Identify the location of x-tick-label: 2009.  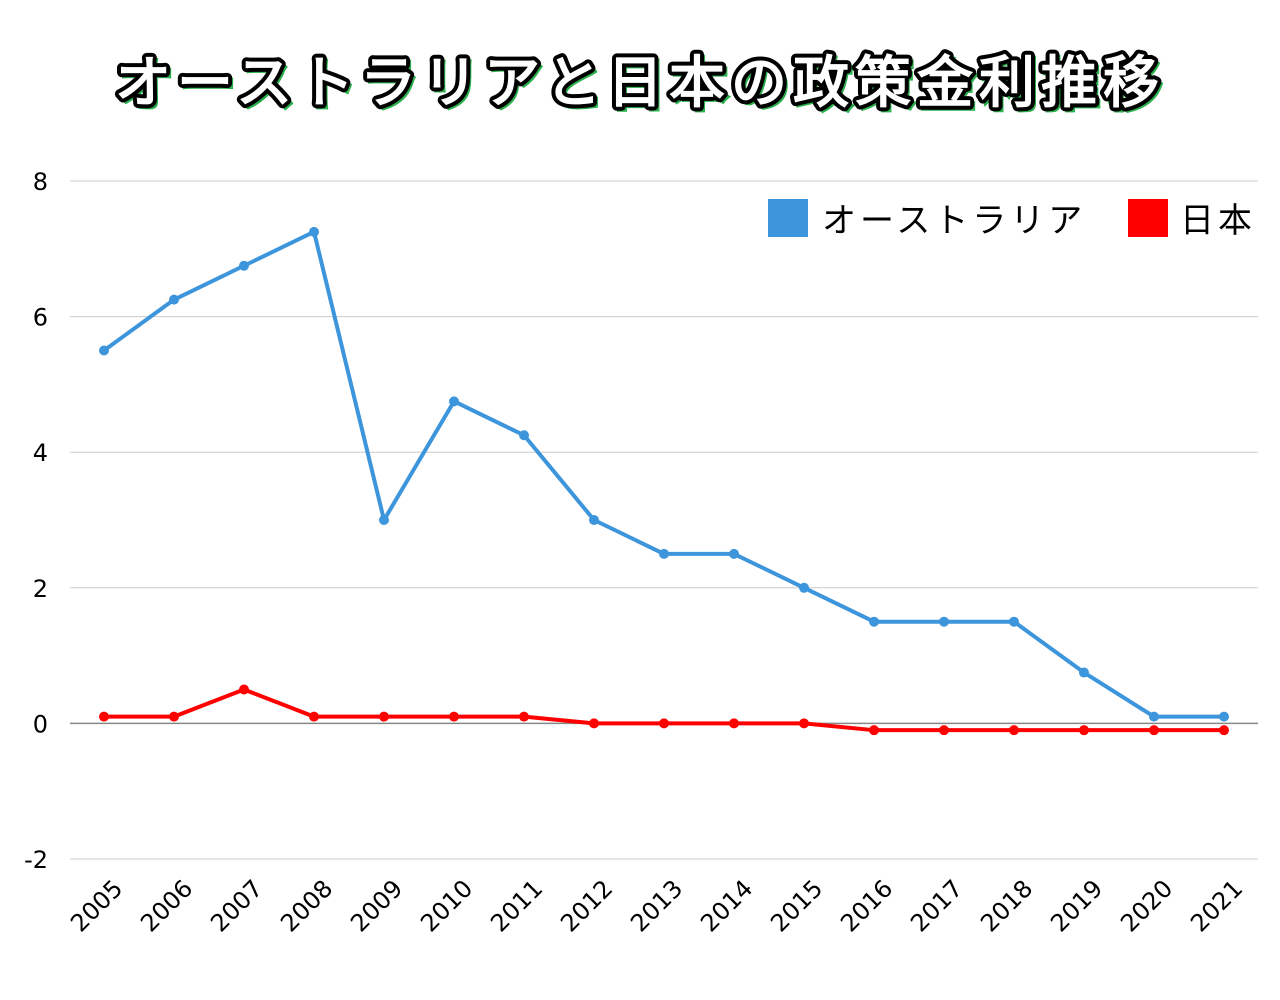
(376, 905).